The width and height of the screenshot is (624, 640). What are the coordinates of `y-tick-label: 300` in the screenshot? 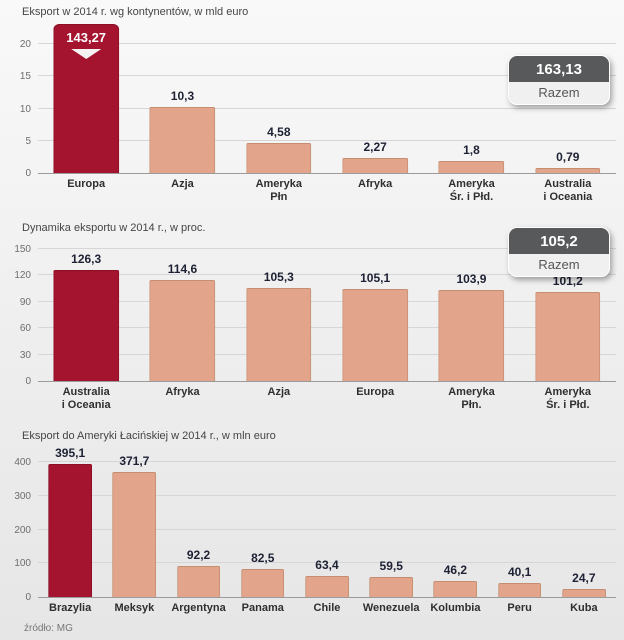 It's located at (22, 496).